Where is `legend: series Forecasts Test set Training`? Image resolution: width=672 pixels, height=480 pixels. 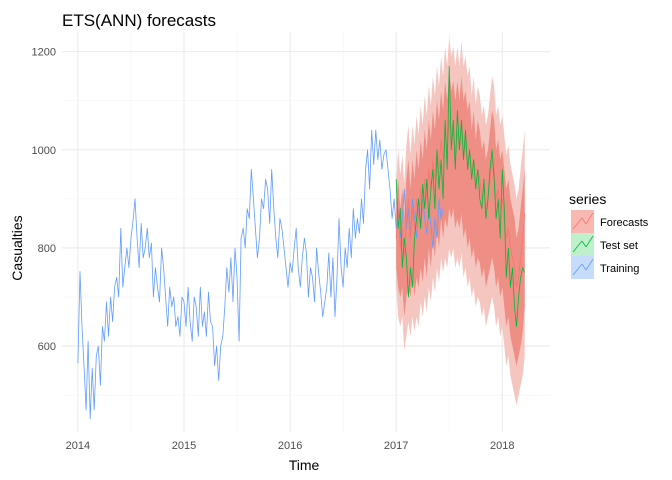 legend: series Forecasts Test set Training is located at coordinates (609, 235).